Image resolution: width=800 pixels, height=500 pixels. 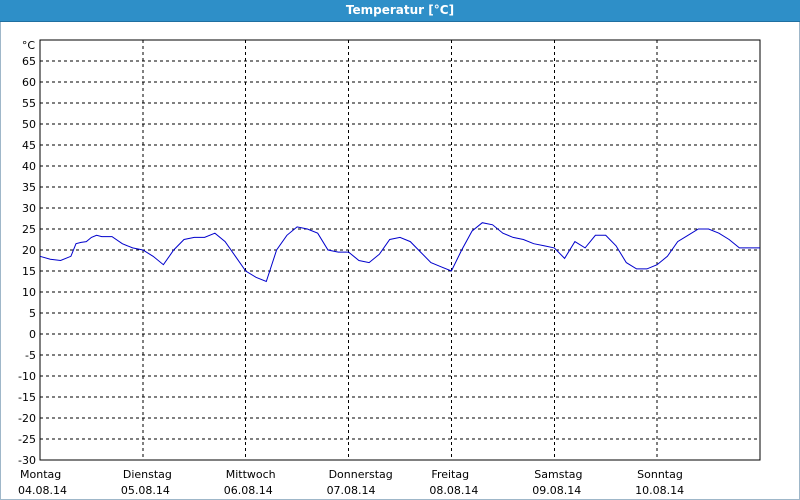 I want to click on temperature-series-line, so click(x=399, y=252).